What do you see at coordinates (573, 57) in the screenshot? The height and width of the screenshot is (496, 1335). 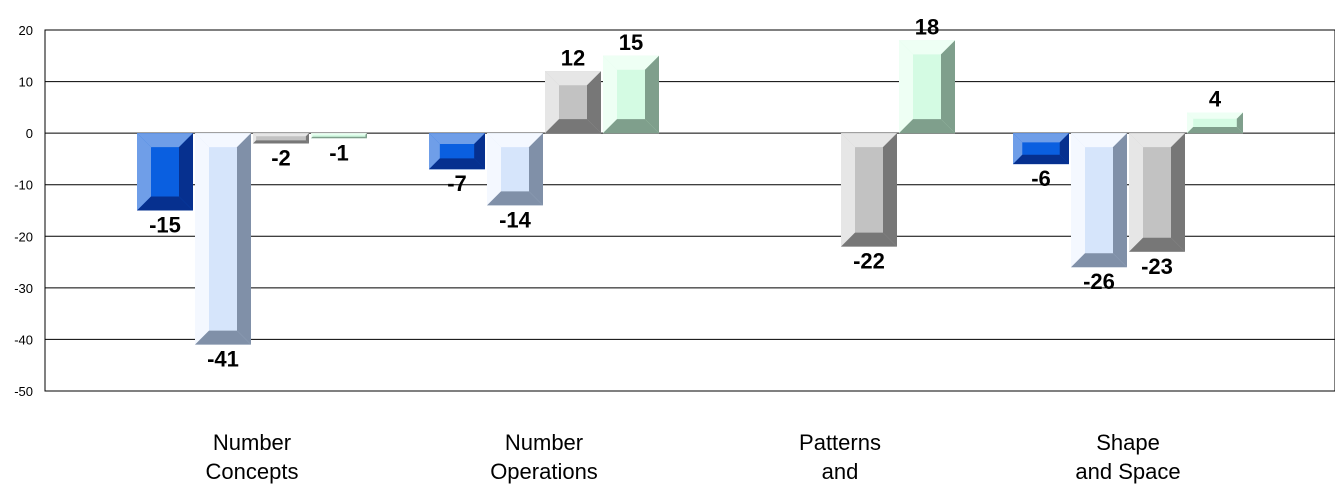 I see `data-label: 12` at bounding box center [573, 57].